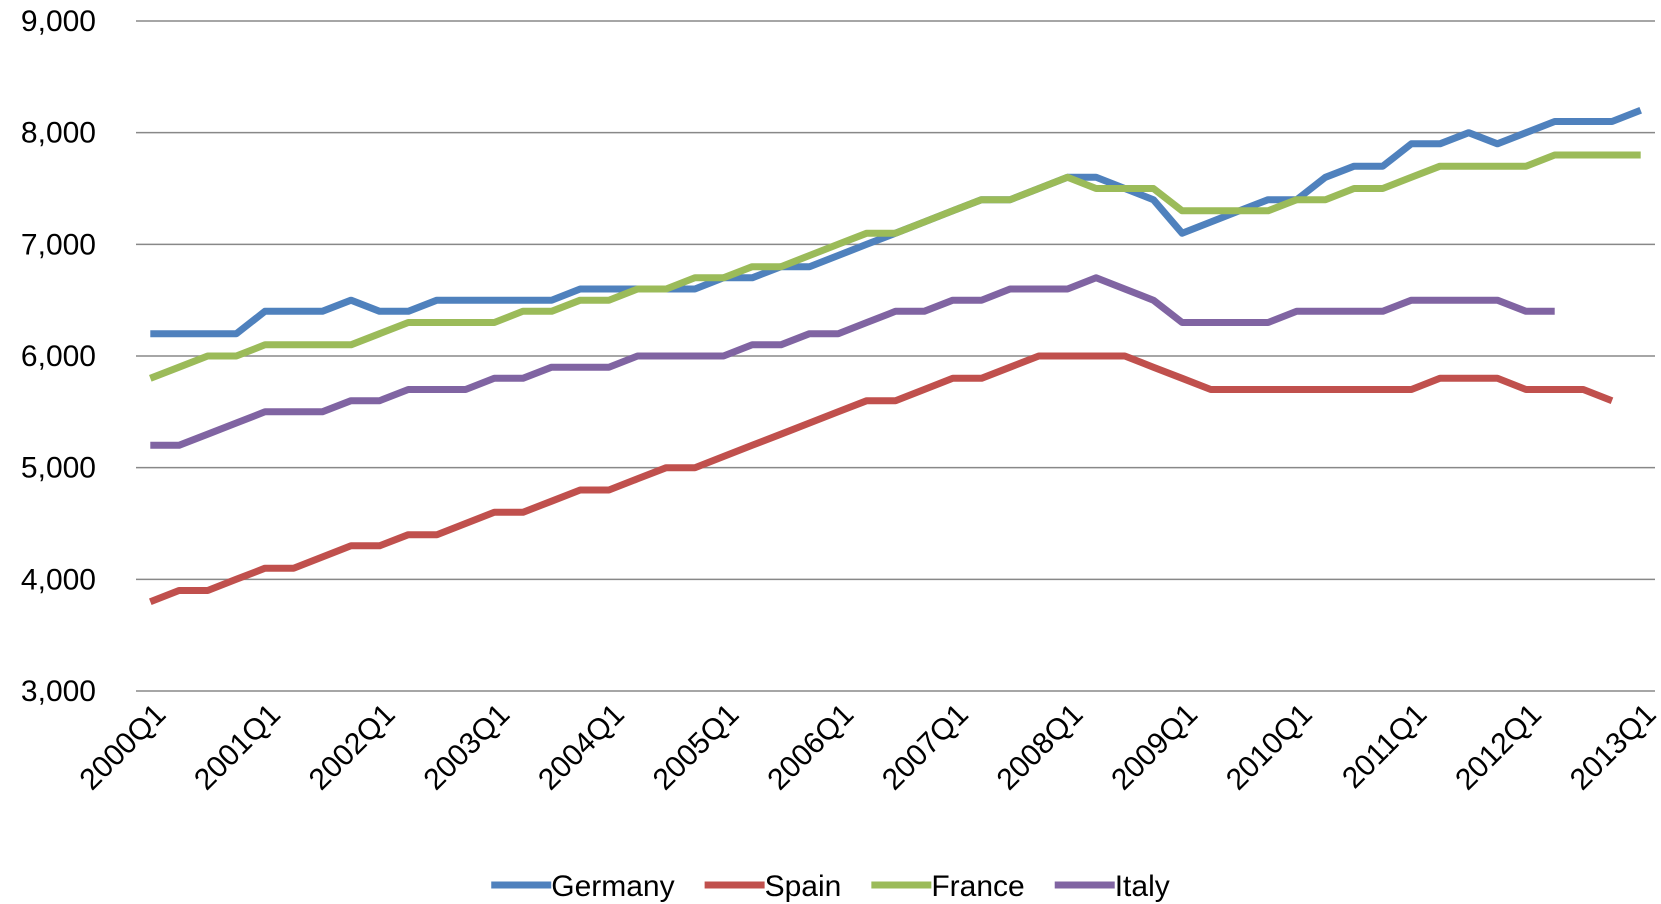 The image size is (1661, 904). I want to click on x-tick-label: 2002Q1, so click(352, 747).